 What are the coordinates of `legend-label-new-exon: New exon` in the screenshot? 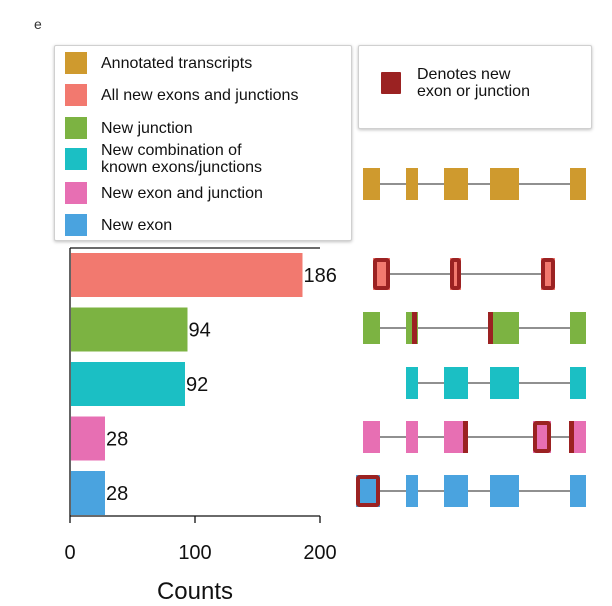 It's located at (137, 225).